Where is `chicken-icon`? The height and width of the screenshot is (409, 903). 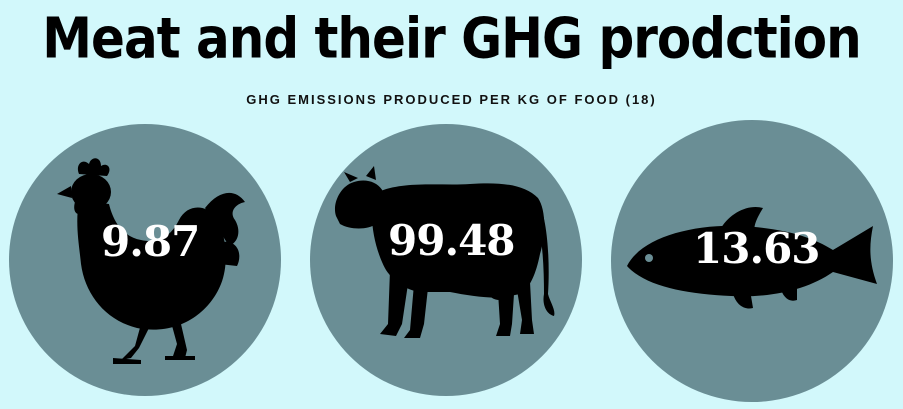
chicken-icon is located at coordinates (151, 261).